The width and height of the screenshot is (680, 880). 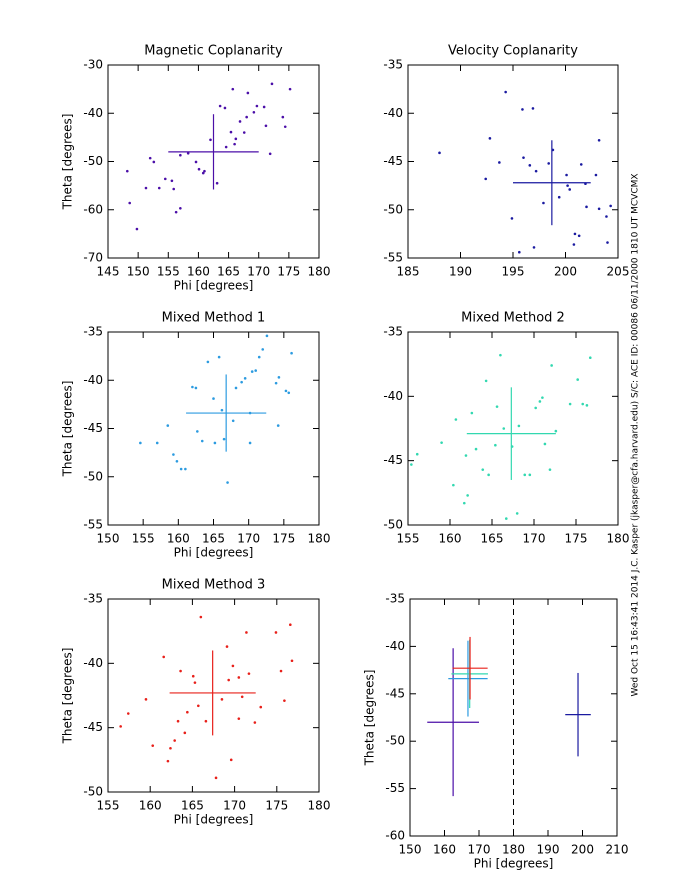 What do you see at coordinates (108, 272) in the screenshot?
I see `x-tick-label: 145` at bounding box center [108, 272].